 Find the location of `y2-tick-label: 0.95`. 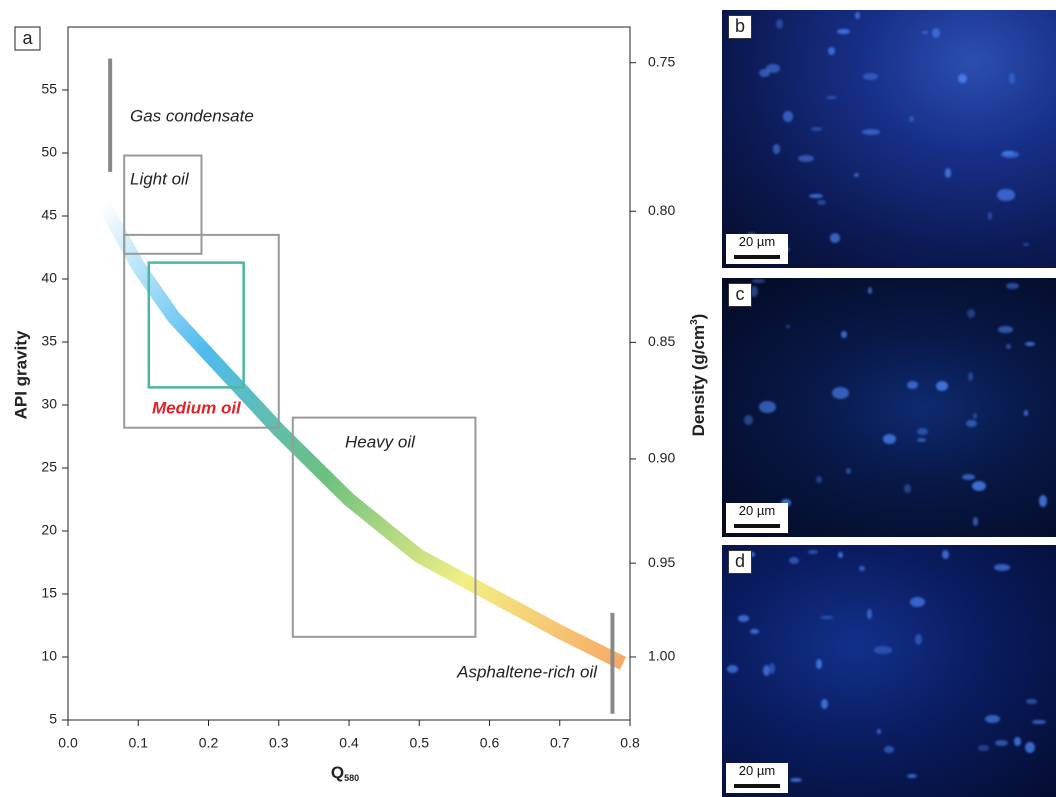

y2-tick-label: 0.95 is located at coordinates (661, 562).